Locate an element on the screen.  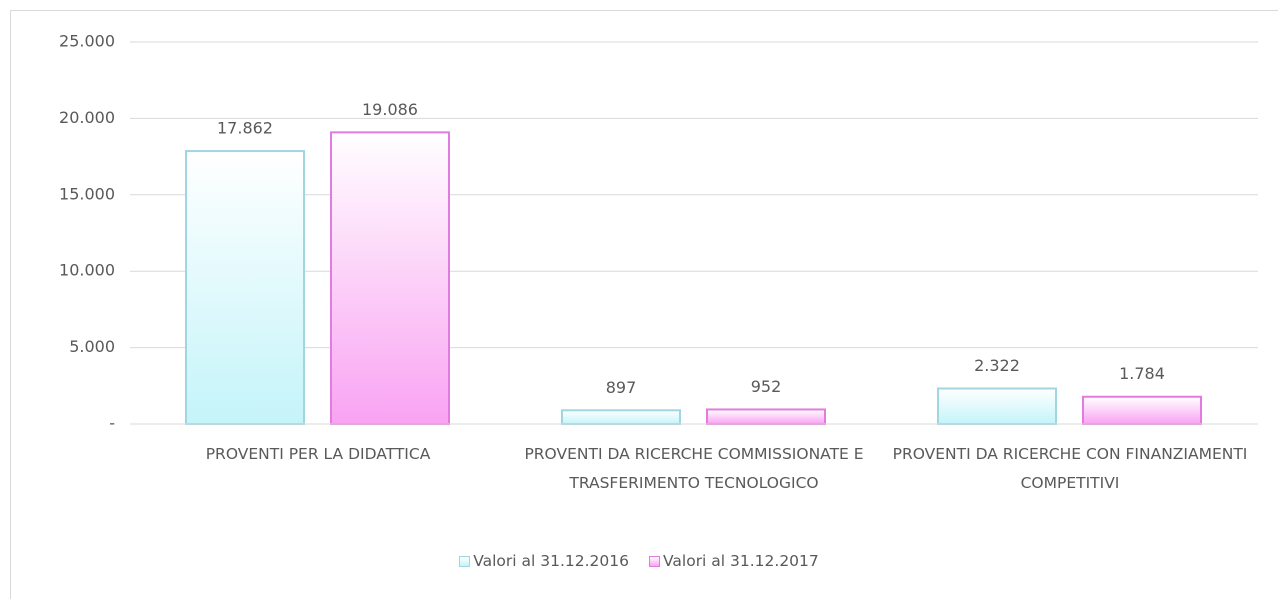
legend-item: Valori al 31.12.2017 is located at coordinates (734, 561).